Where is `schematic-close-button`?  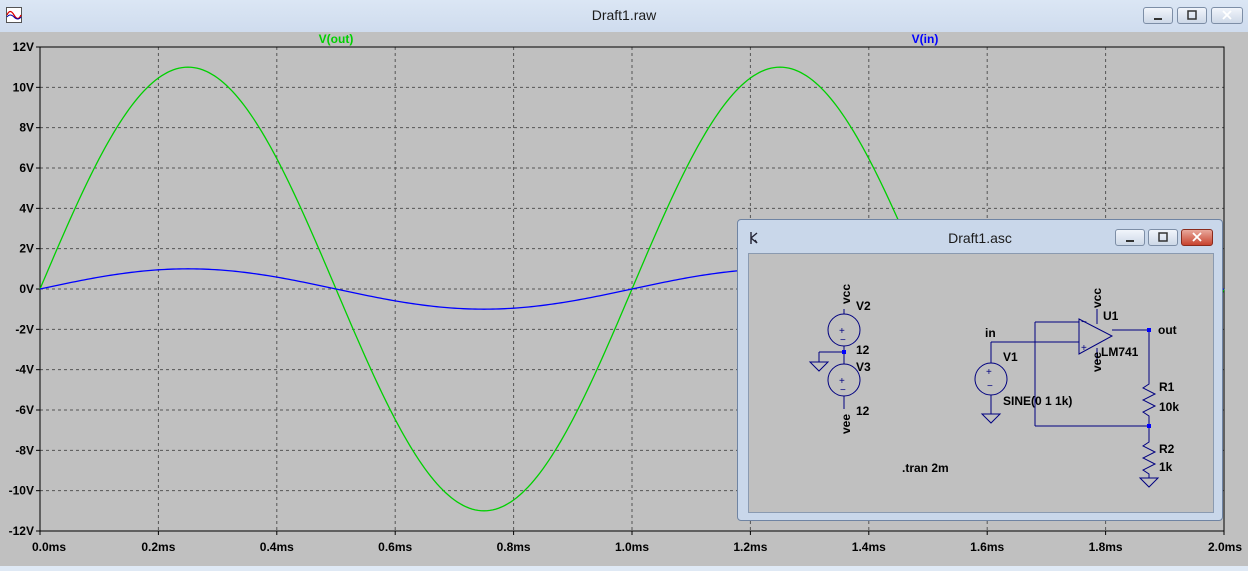 schematic-close-button is located at coordinates (1197, 237).